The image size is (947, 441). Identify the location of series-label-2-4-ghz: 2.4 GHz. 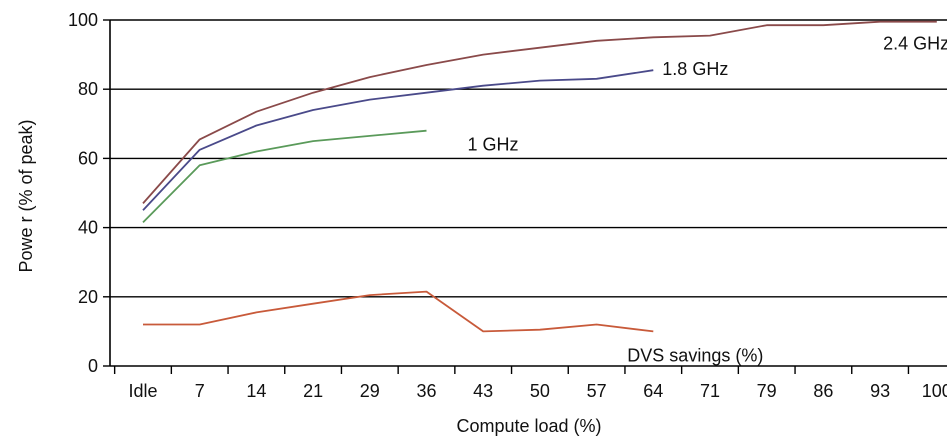
(915, 44).